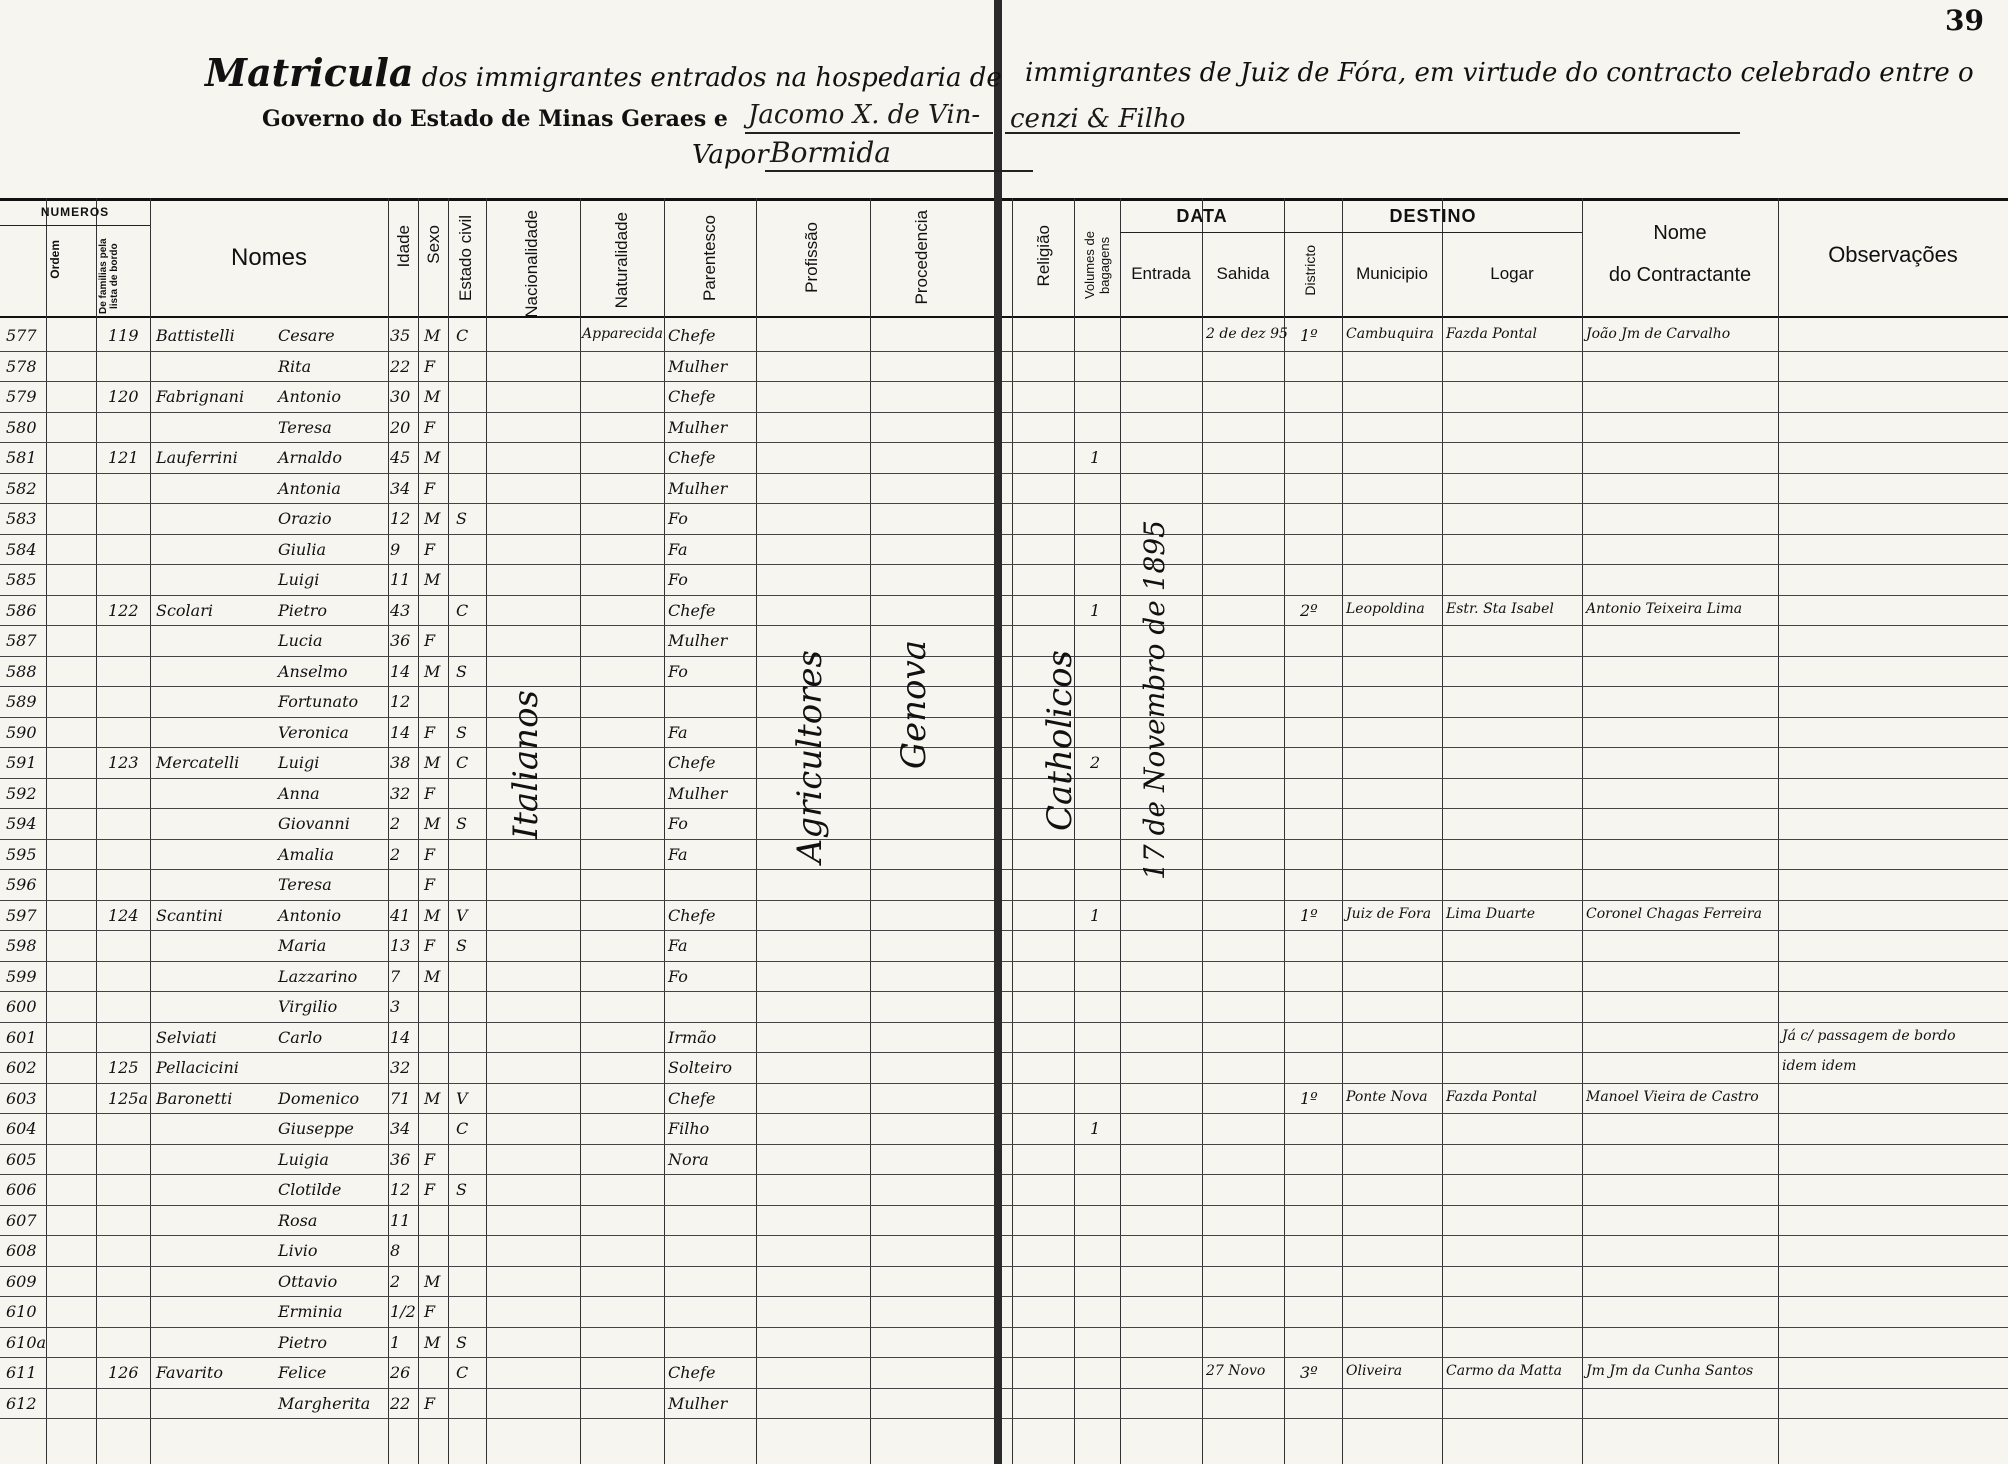 This screenshot has width=2008, height=1464. What do you see at coordinates (303, 1342) in the screenshot?
I see `name-cell: Pietro` at bounding box center [303, 1342].